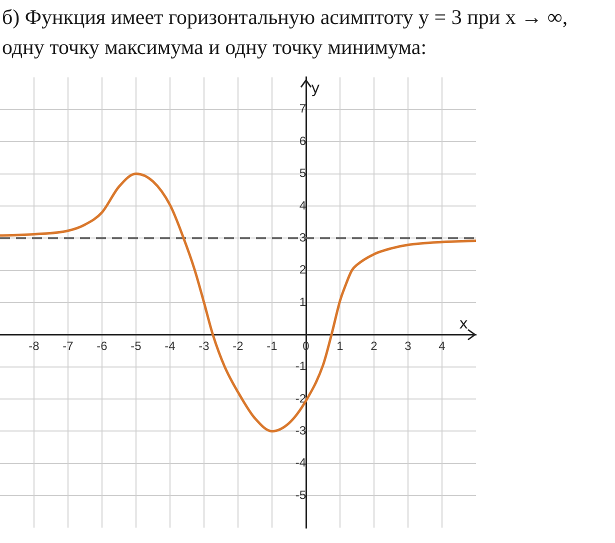  I want to click on x-tick-label: -6, so click(102, 346).